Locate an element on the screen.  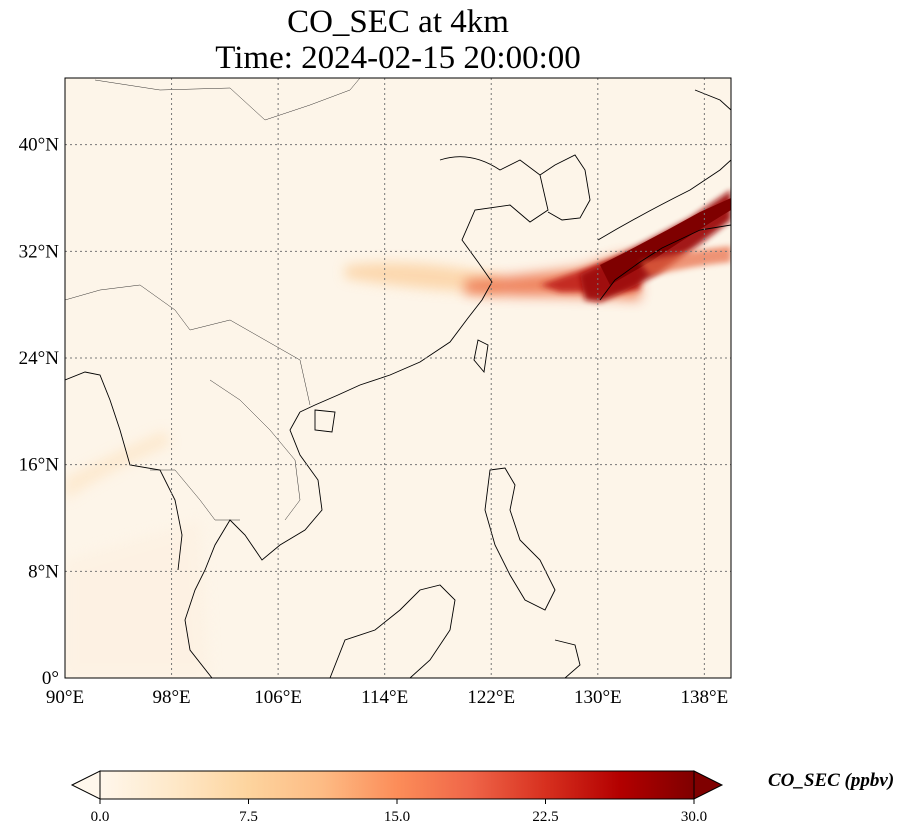
borneo-coastline is located at coordinates (392, 631).